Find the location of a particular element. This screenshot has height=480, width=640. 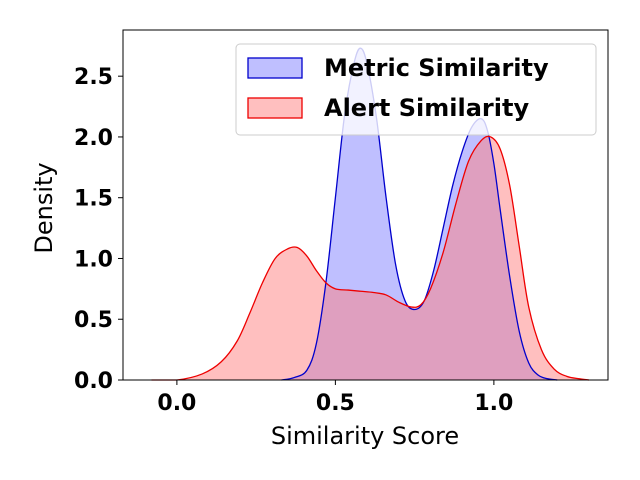

legend-box is located at coordinates (416, 89).